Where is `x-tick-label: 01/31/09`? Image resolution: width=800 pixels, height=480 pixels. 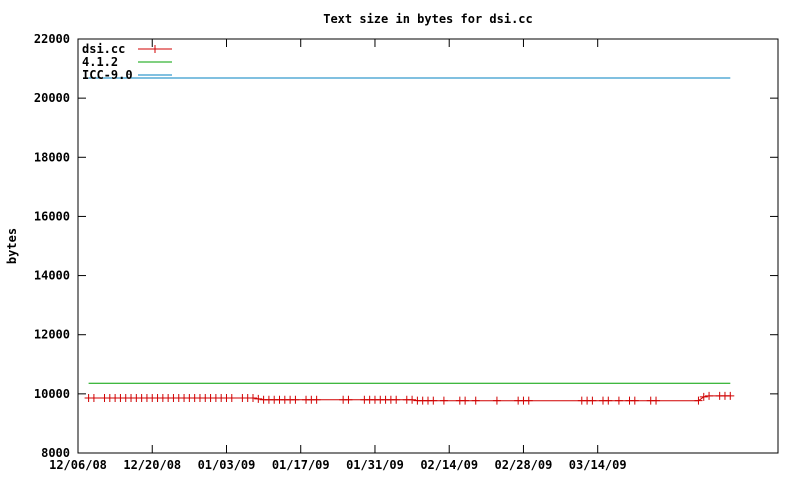 x-tick-label: 01/31/09 is located at coordinates (375, 465).